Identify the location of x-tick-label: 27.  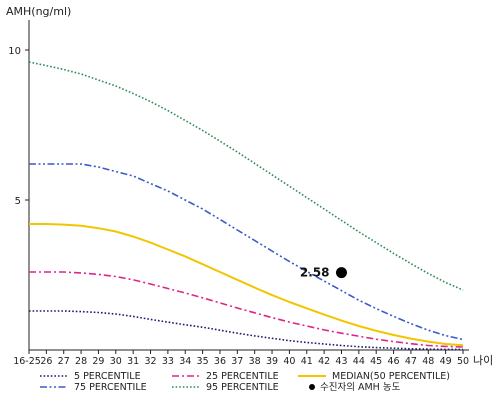
(64, 361).